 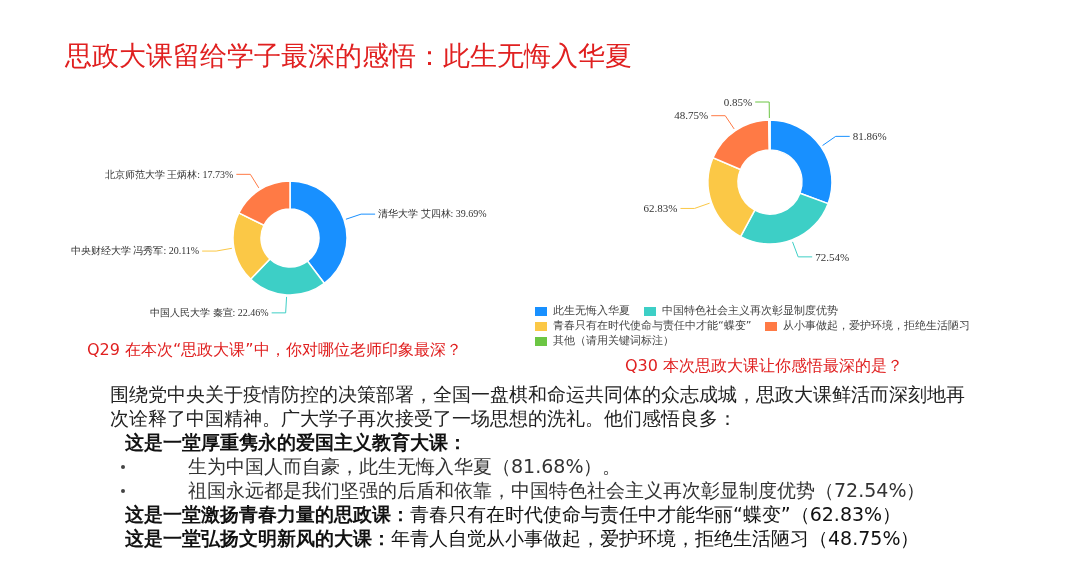 What do you see at coordinates (652, 325) in the screenshot?
I see `legend-label: 青春只有在时代使命与责任中才能“蝶变”` at bounding box center [652, 325].